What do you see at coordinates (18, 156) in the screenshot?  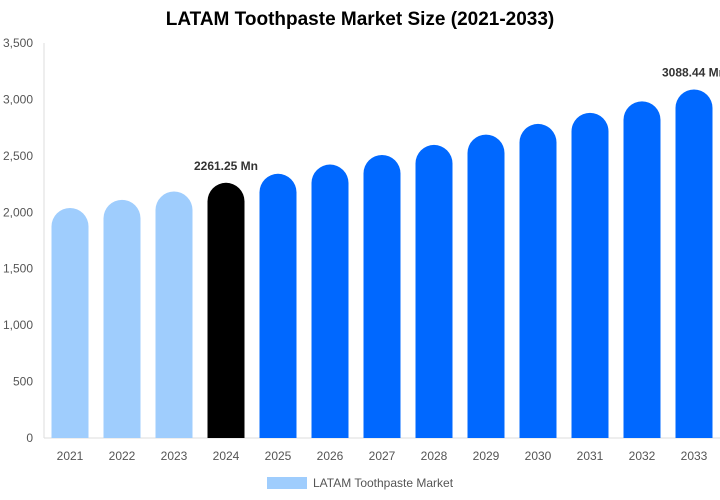 I see `y-tick-label: 2,500` at bounding box center [18, 156].